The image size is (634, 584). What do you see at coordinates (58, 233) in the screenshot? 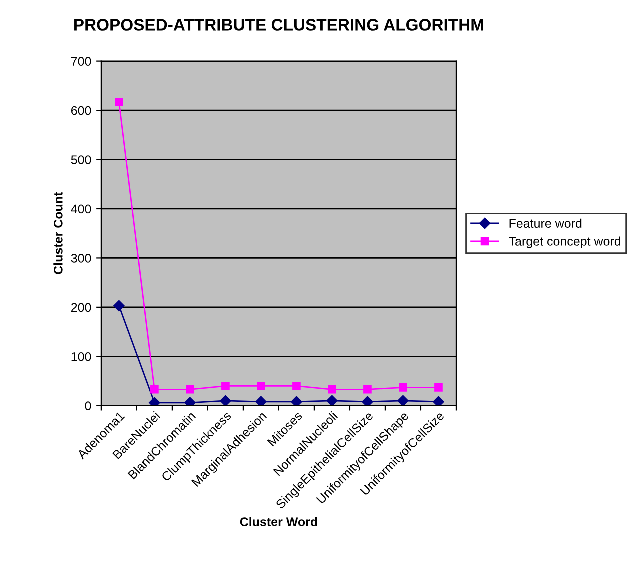
I see `y-axis-title: Cluster Count` at bounding box center [58, 233].